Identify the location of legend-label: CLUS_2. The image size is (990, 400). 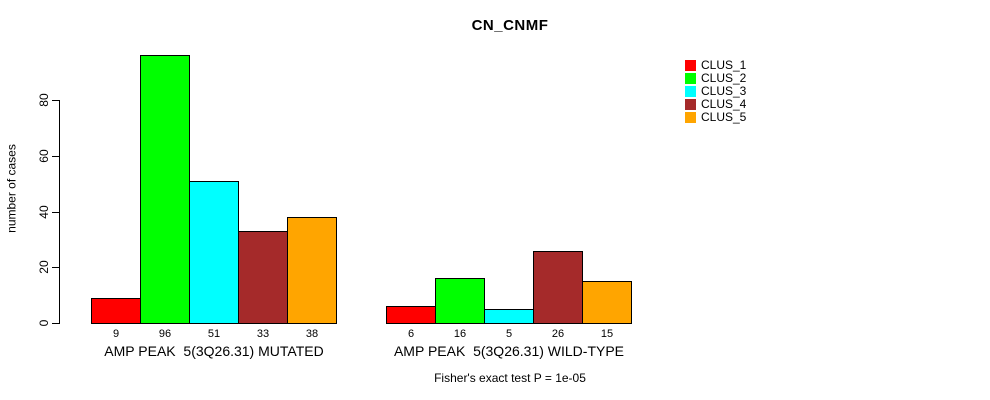
(724, 78).